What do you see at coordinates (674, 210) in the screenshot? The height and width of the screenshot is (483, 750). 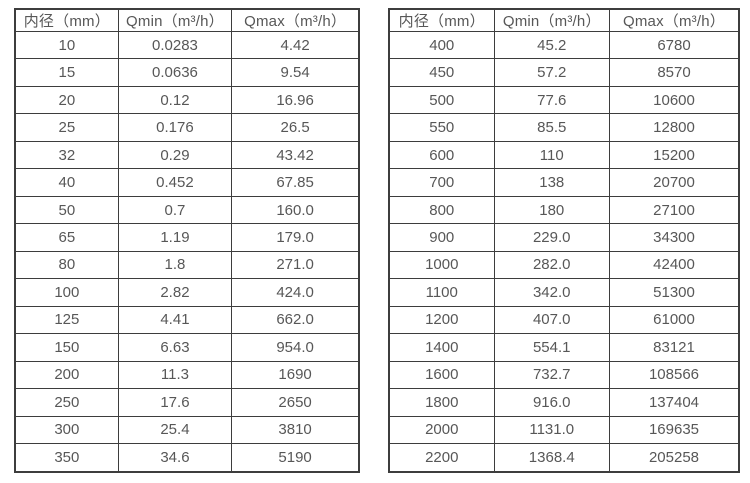 I see `table-cell: 27100` at bounding box center [674, 210].